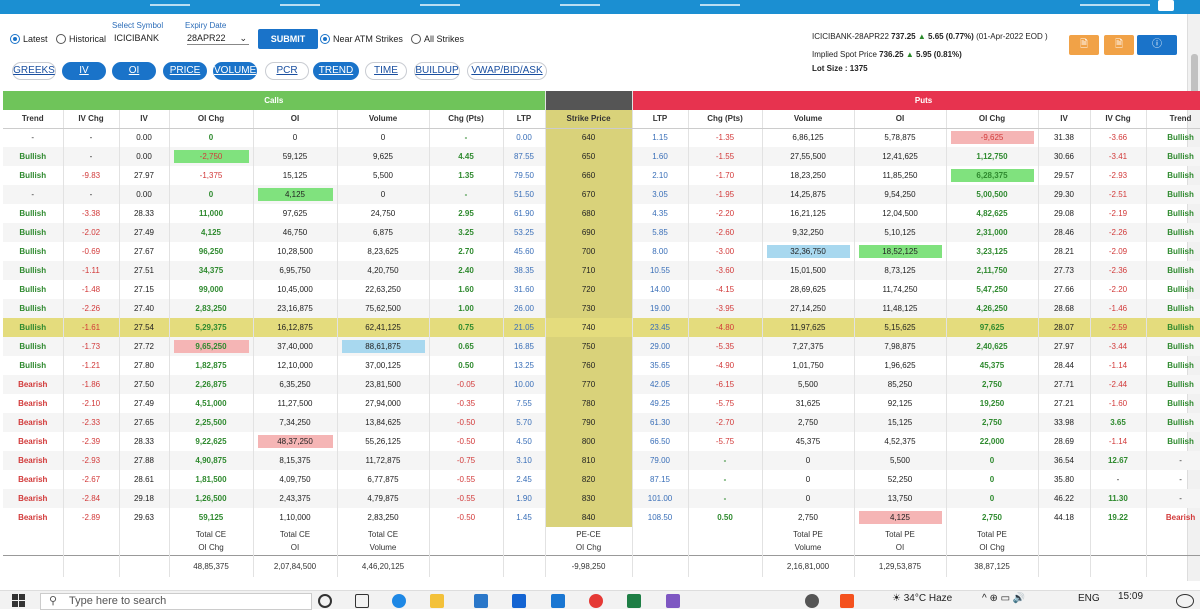 The height and width of the screenshot is (610, 1200). What do you see at coordinates (288, 39) in the screenshot?
I see `submit-button: SUBMIT` at bounding box center [288, 39].